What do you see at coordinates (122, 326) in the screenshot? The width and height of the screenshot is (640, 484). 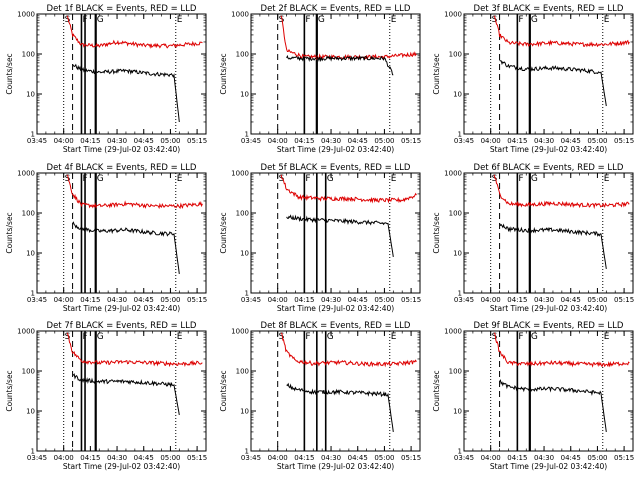 I see `panel-title: Det 7f BLACK = Events, RED = LLD` at bounding box center [122, 326].